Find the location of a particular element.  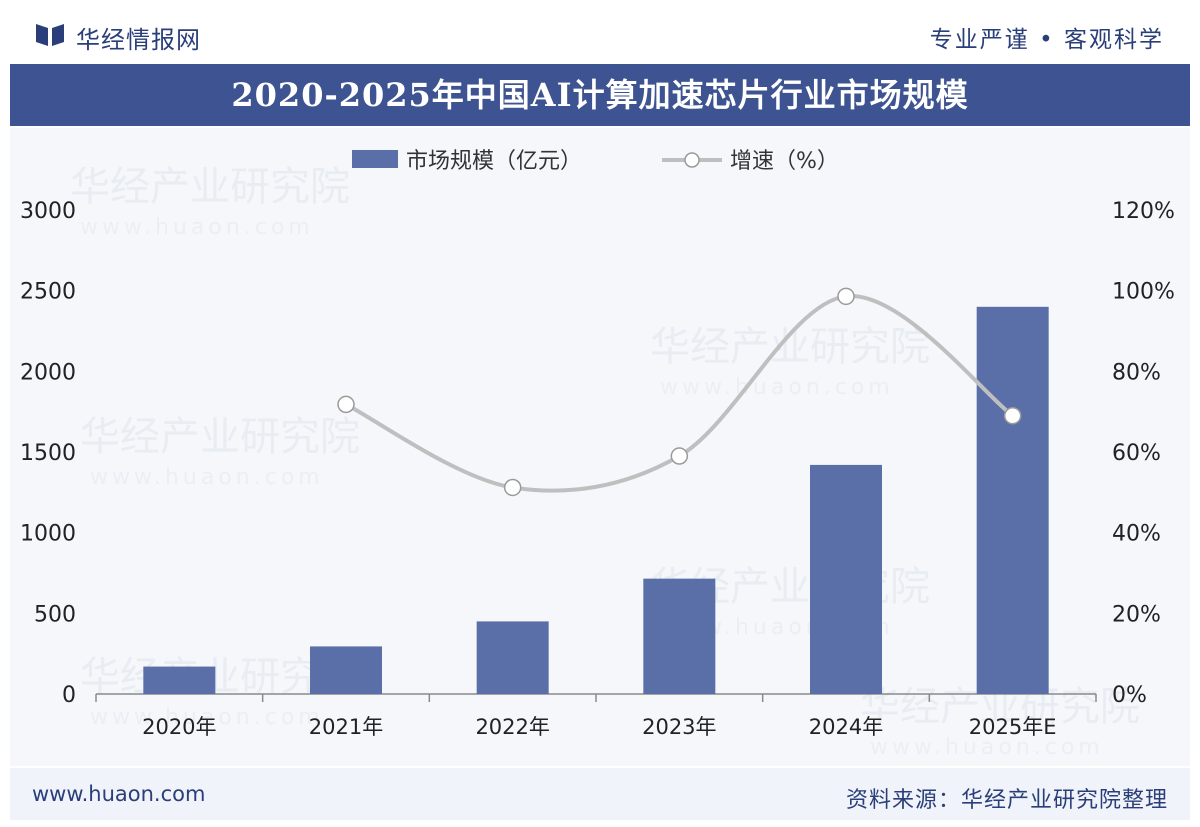

y-left-tick-label: 0 is located at coordinates (69, 695).